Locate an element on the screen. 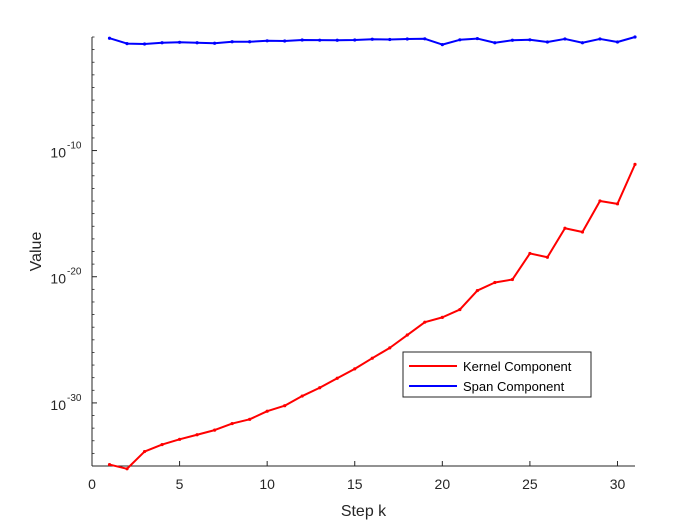  x-tick-label: 10 is located at coordinates (267, 484).